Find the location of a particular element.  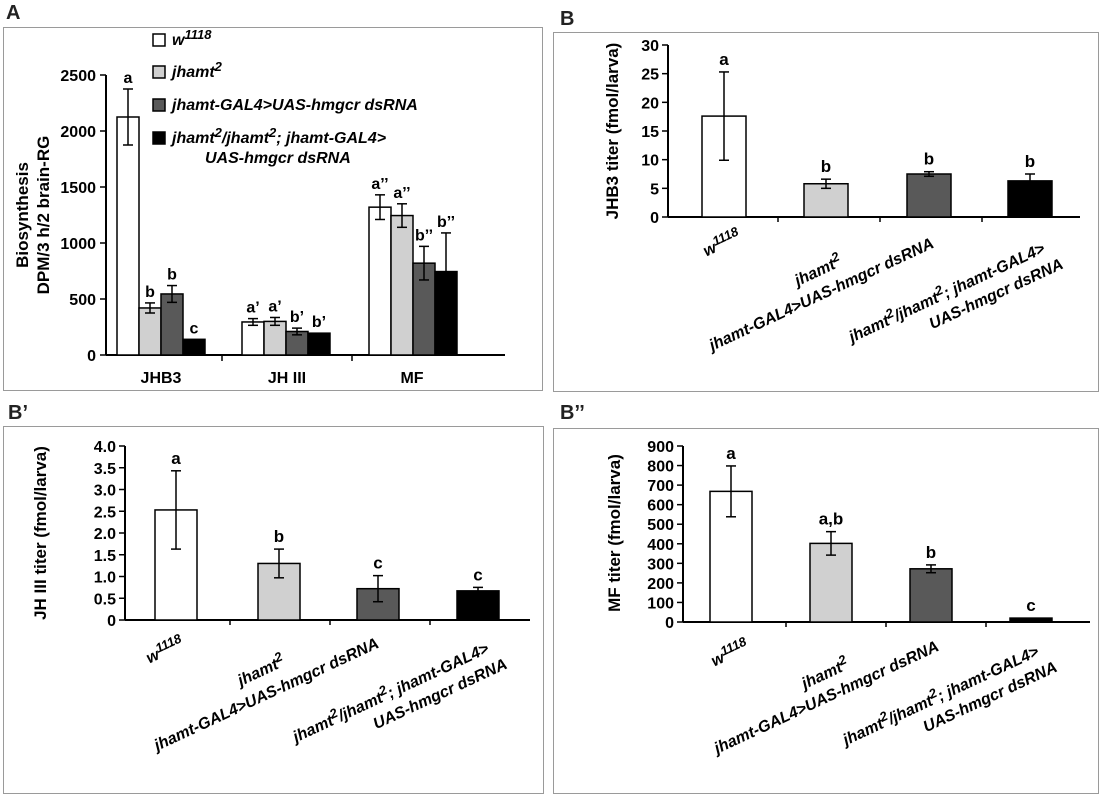

y-tick-label: 1000 is located at coordinates (78, 244).